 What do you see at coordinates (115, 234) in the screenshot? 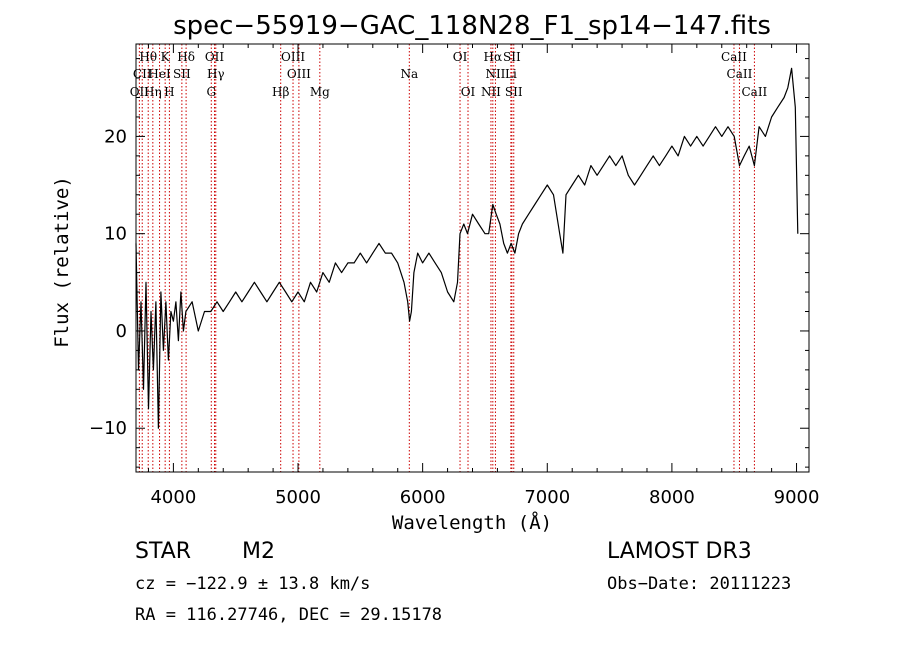
I see `y-tick-label-2: 10` at bounding box center [115, 234].